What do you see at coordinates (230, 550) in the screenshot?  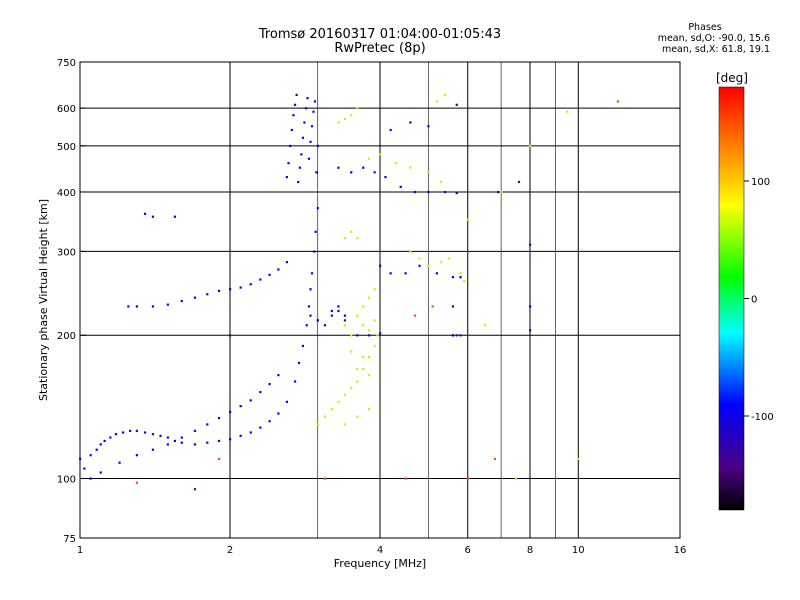 I see `x-tick-label: 2` at bounding box center [230, 550].